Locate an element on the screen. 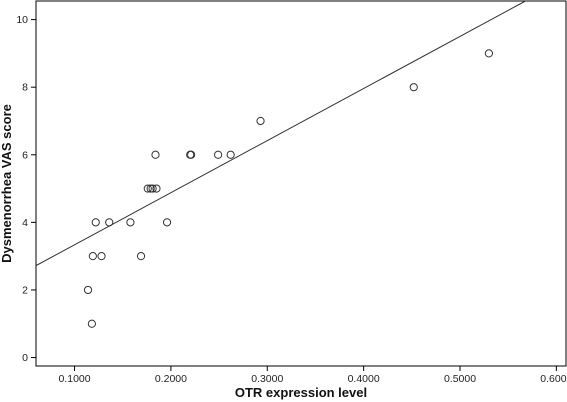  y-axis-title: Dysmenorrhea VAS score is located at coordinates (7, 183).